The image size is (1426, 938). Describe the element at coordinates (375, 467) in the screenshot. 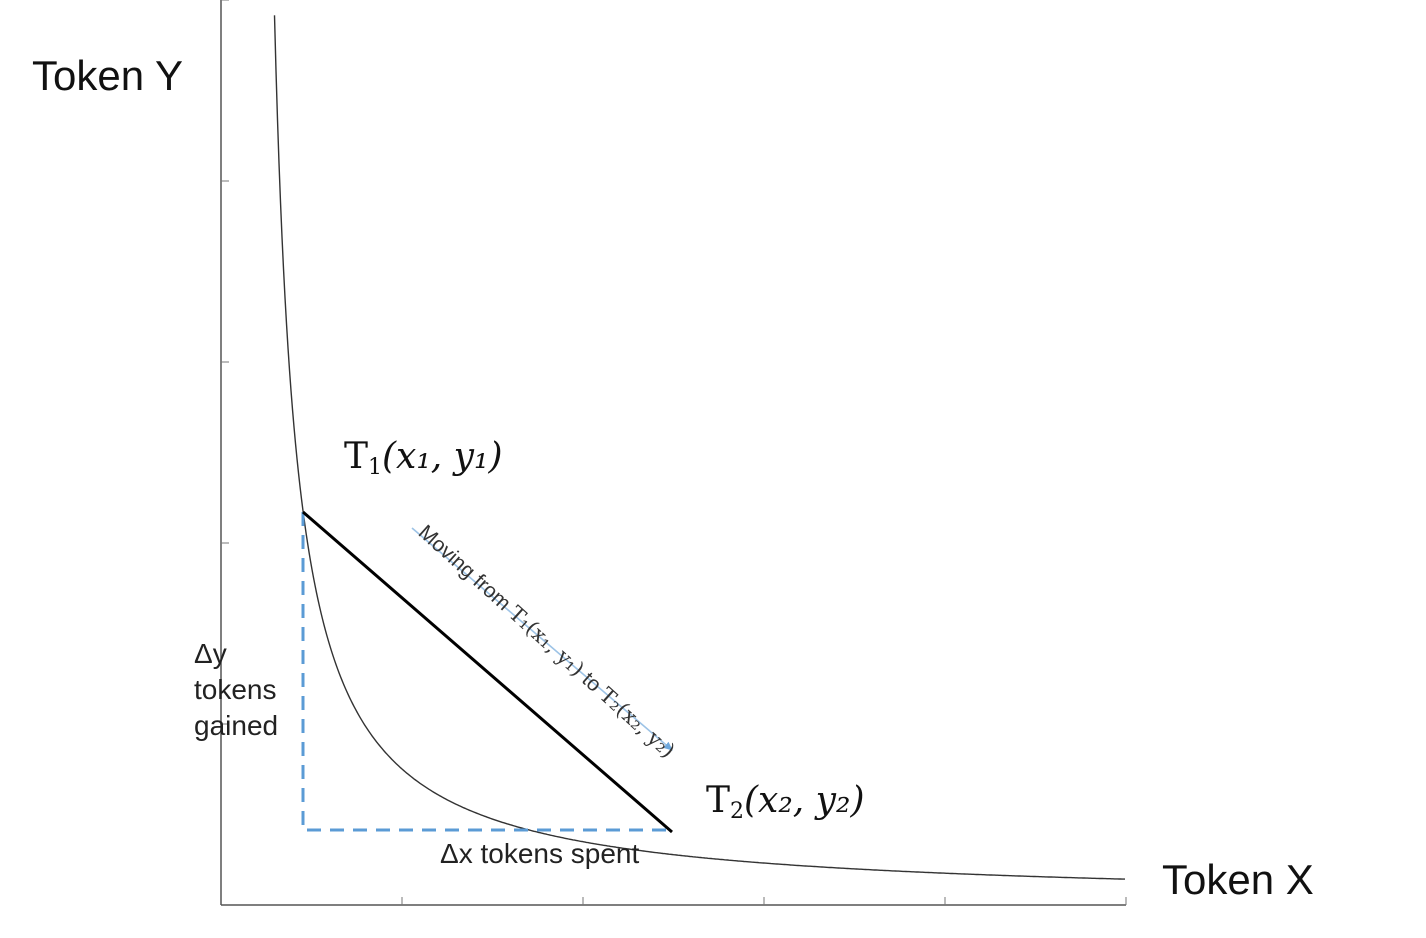

I see `point-t1-index: 1` at that location.